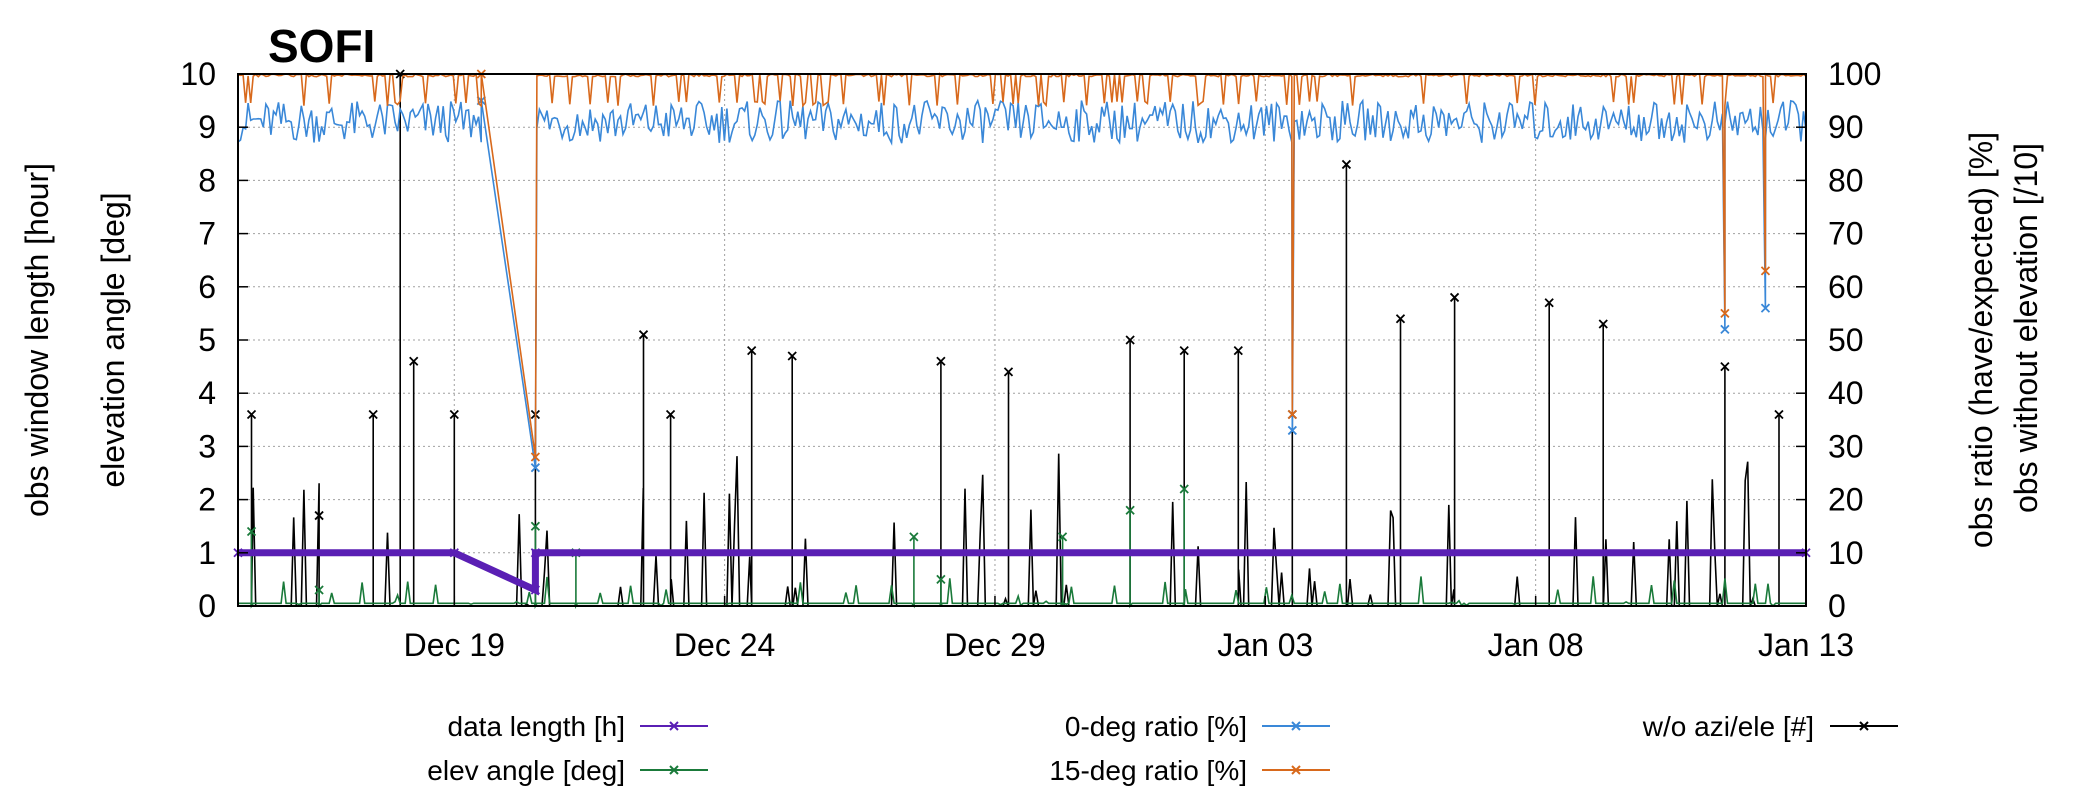  I want to click on y-tick-label-left: 6, so click(207, 287).